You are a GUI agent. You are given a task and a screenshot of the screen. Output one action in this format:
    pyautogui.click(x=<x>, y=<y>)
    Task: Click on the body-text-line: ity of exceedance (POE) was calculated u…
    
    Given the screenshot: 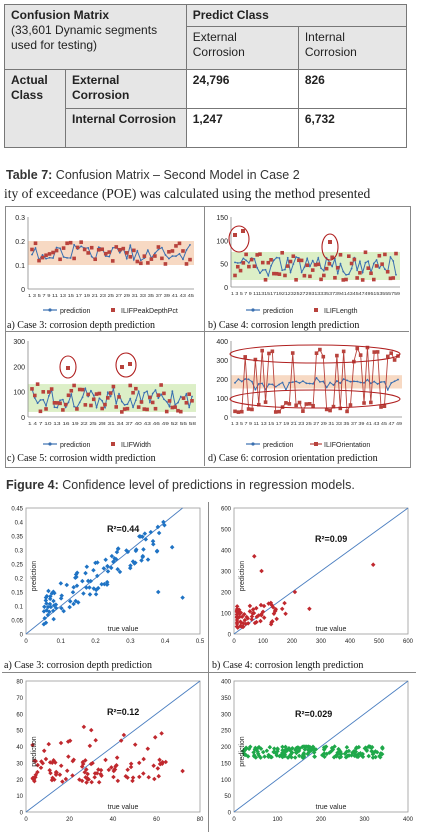 What is the action you would take?
    pyautogui.click(x=187, y=193)
    